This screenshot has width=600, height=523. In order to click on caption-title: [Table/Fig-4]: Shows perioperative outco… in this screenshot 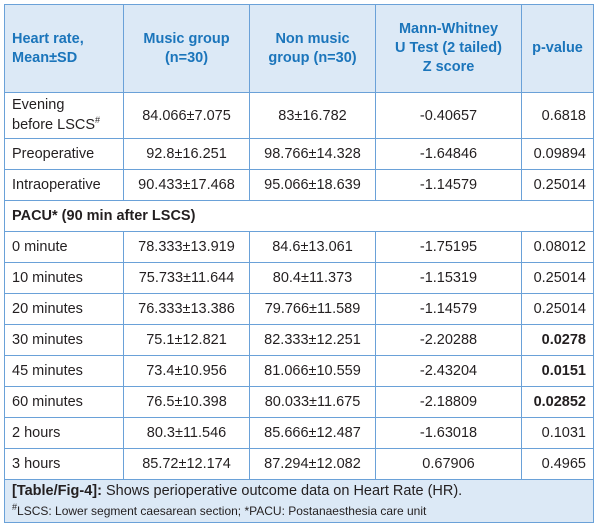, I will do `click(299, 491)`.